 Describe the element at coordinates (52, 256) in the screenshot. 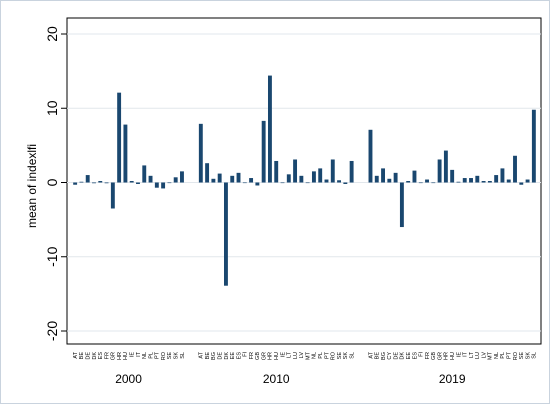

I see `y-tick-label: -10` at that location.